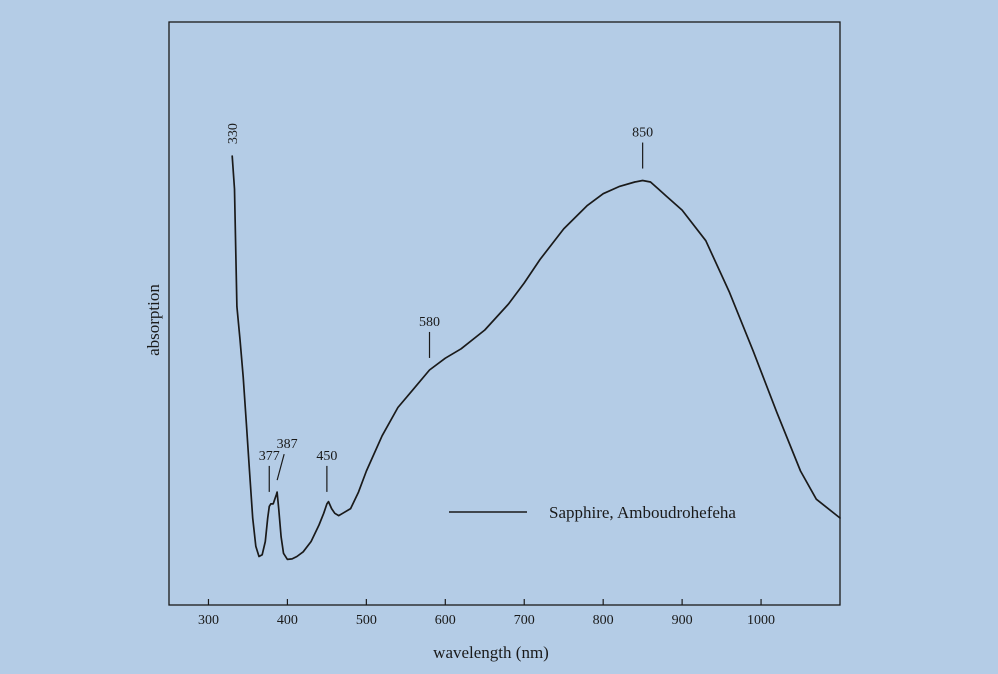  Describe the element at coordinates (486, 613) in the screenshot. I see `x-axis-ticks: 300 400 500 600 700 800 900 1000` at that location.